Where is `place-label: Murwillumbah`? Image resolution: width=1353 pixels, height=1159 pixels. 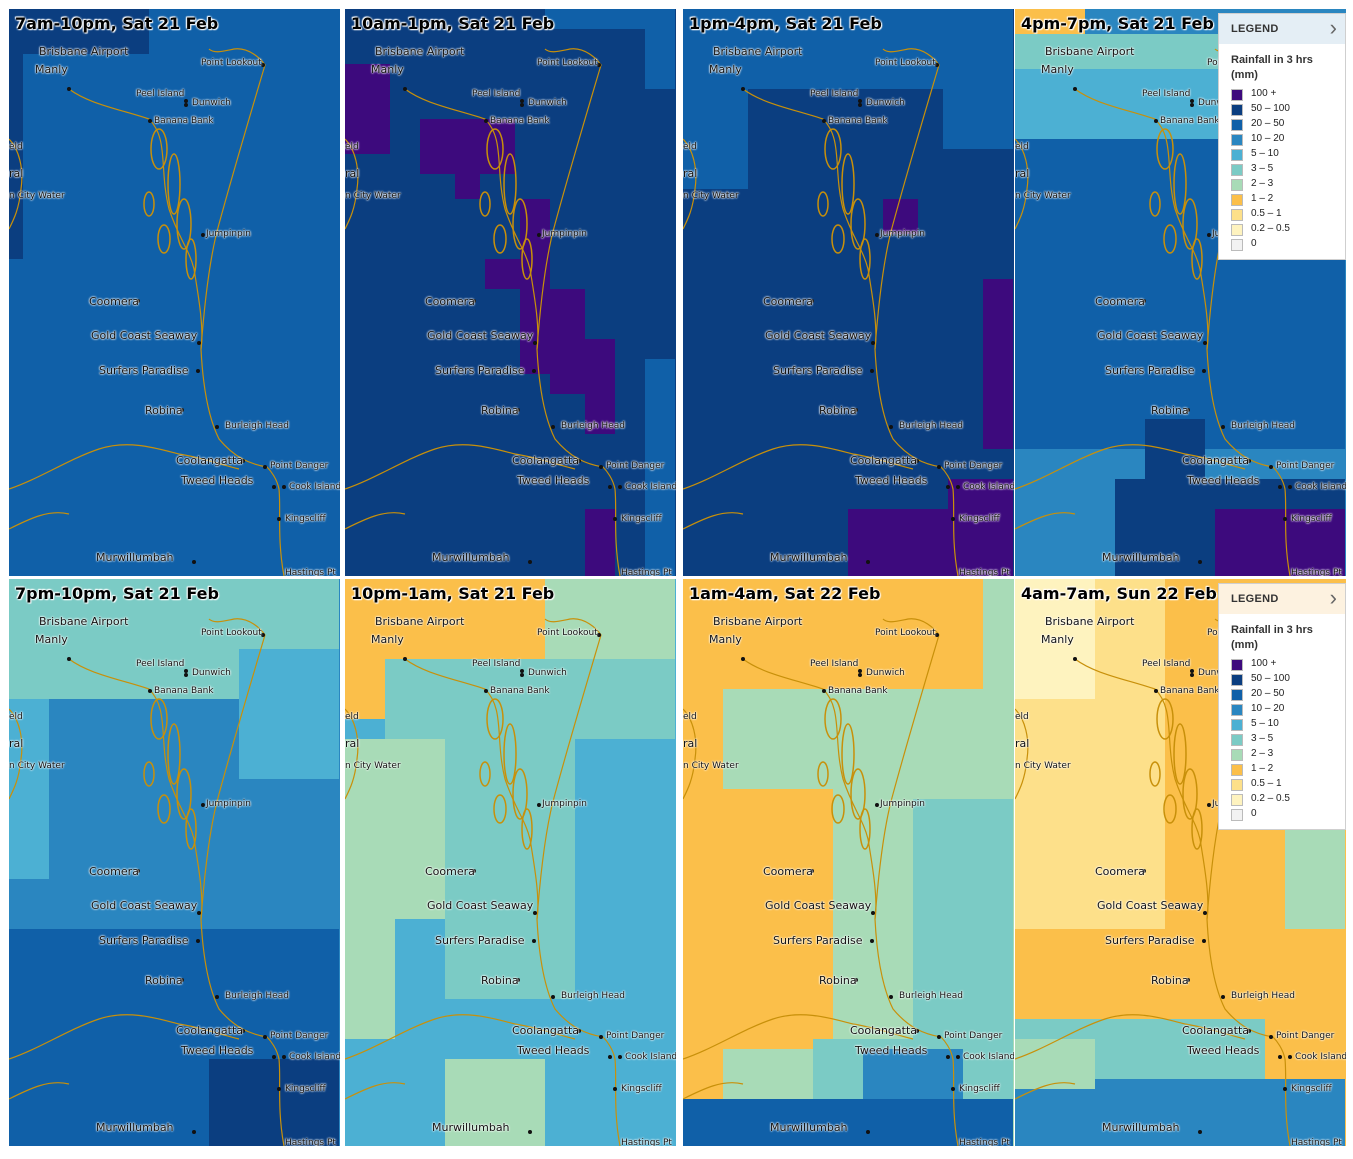 place-label: Murwillumbah is located at coordinates (1141, 557).